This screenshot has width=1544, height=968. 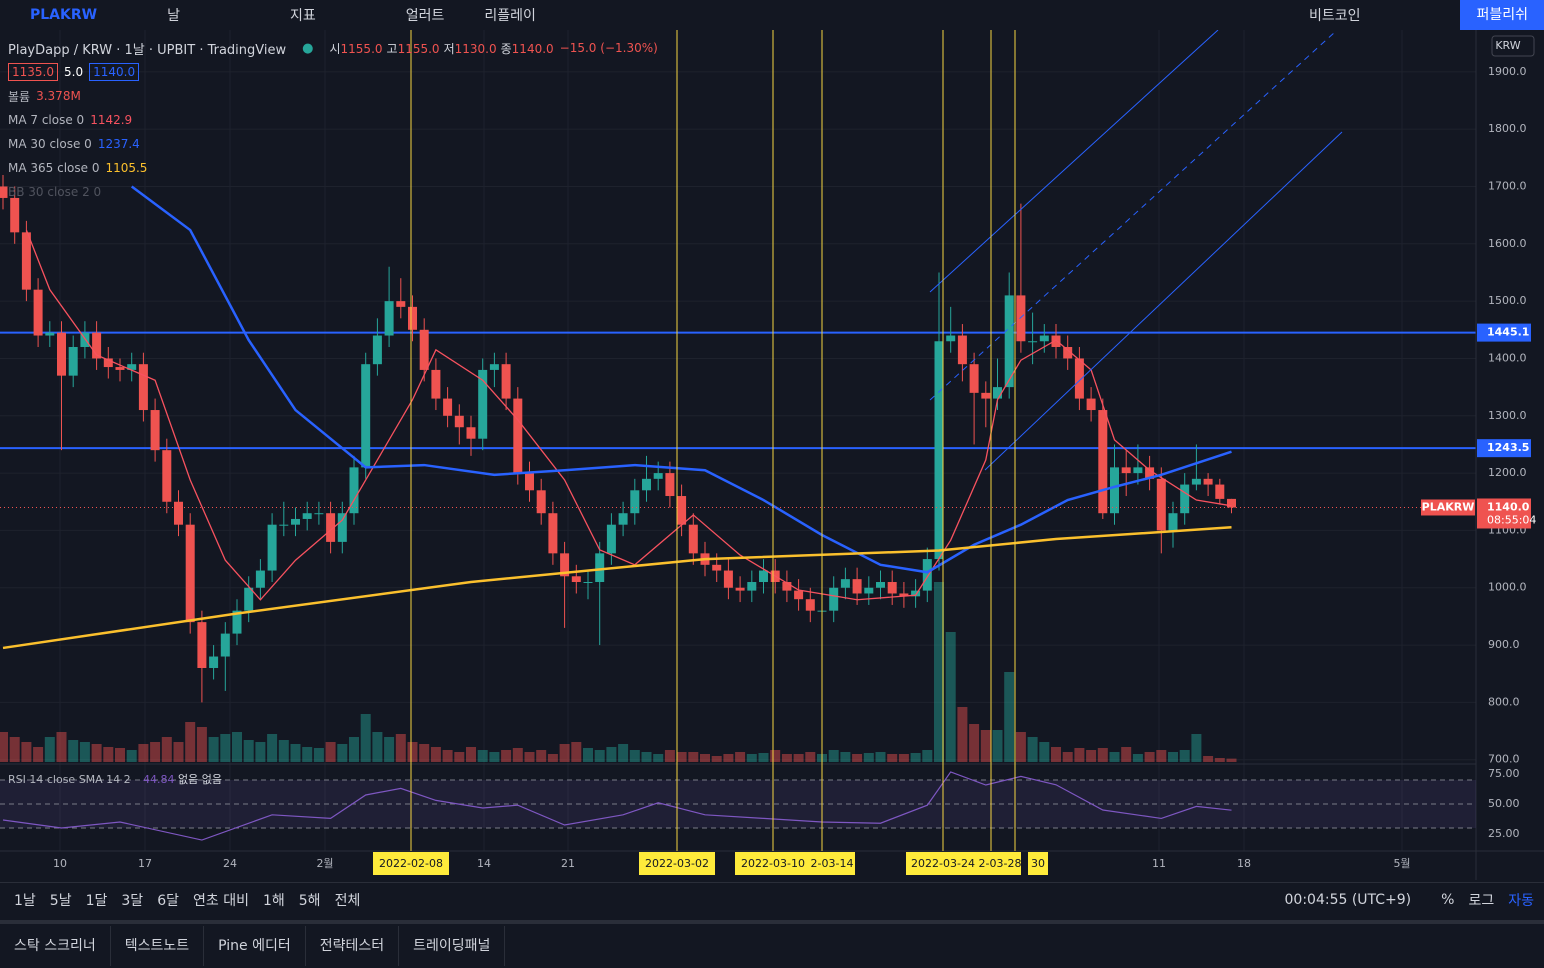 I want to click on range-button: 5해, so click(x=309, y=901).